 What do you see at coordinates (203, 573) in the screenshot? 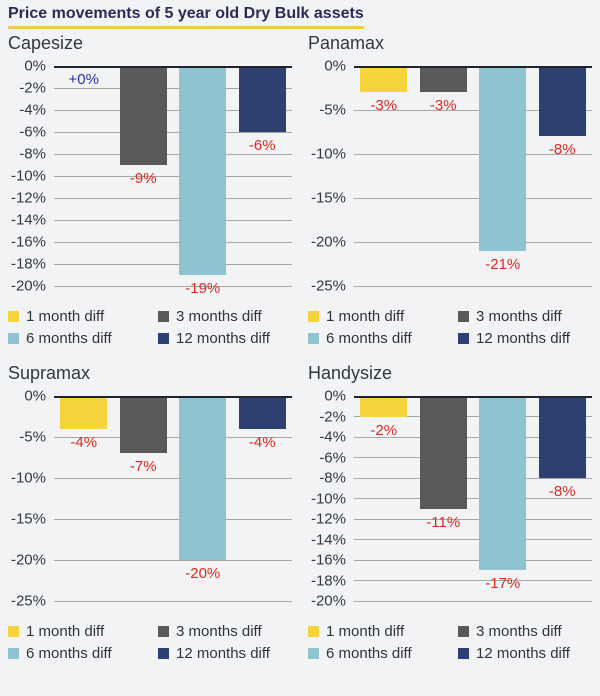
I see `bar-value-label: -20%` at bounding box center [203, 573].